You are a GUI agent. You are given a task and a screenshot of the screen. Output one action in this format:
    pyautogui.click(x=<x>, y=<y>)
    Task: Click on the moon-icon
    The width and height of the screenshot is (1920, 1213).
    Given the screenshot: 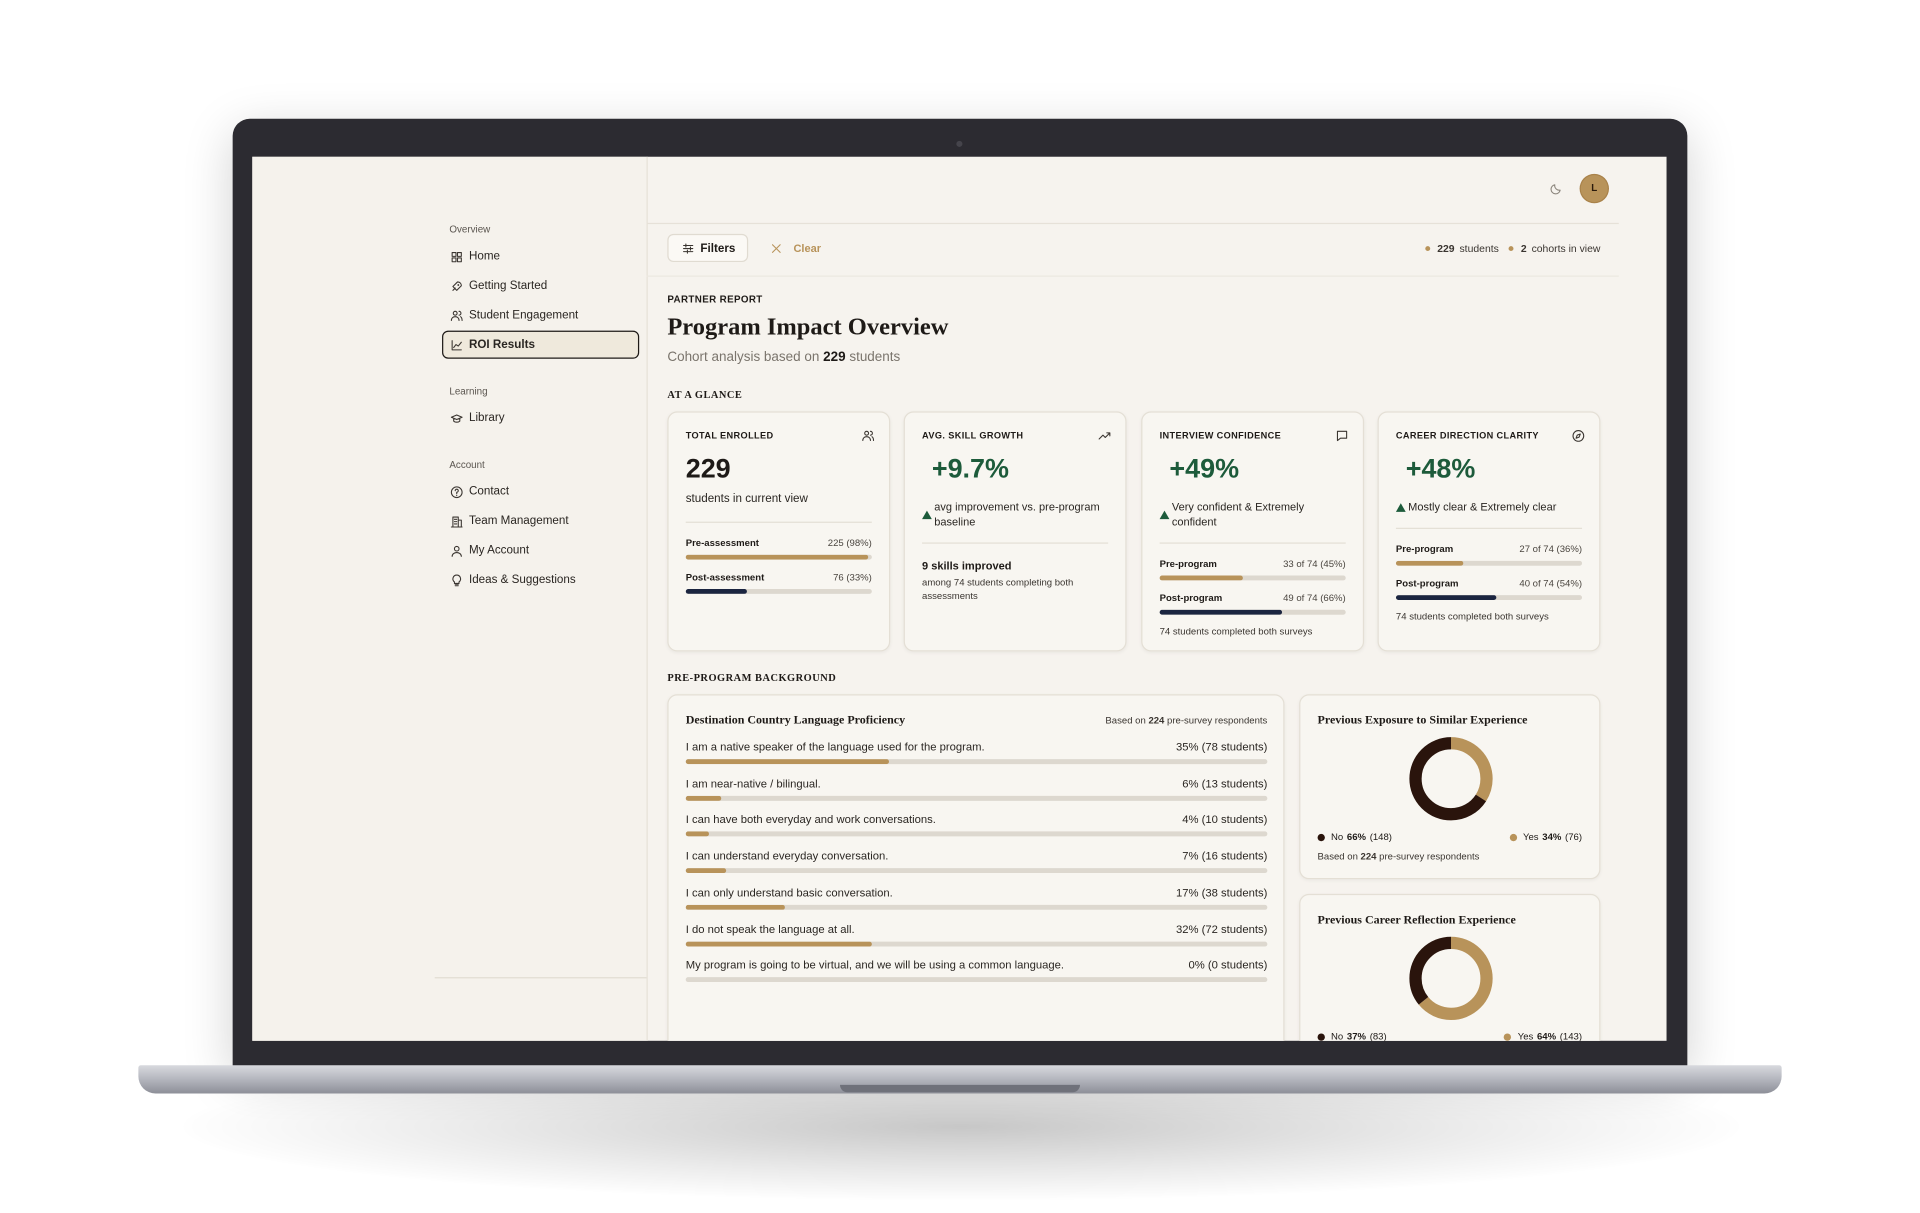 What is the action you would take?
    pyautogui.click(x=1555, y=189)
    